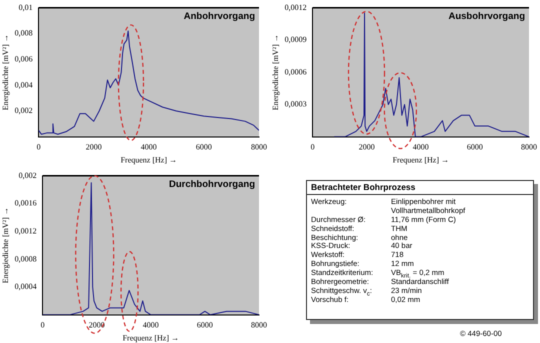  What do you see at coordinates (487, 16) in the screenshot?
I see `chart-title: Ausbohrvorgang` at bounding box center [487, 16].